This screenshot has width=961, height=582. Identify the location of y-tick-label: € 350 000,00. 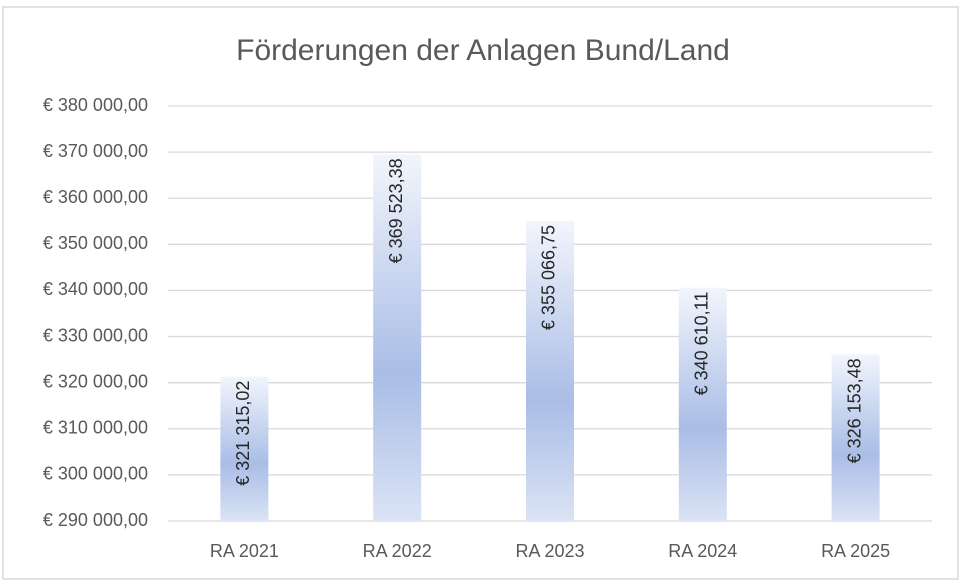
(95, 243).